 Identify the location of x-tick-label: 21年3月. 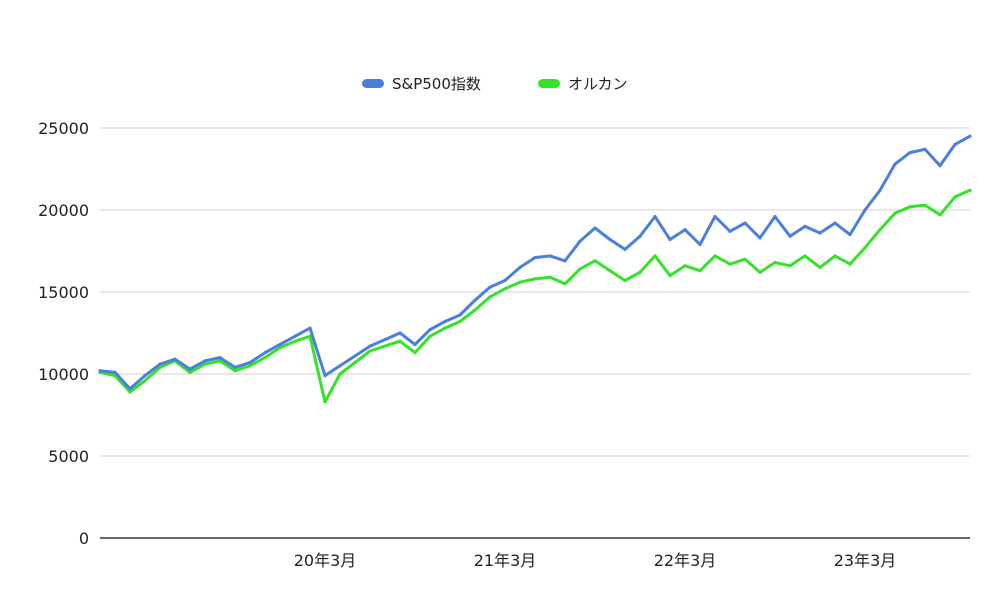
(505, 560).